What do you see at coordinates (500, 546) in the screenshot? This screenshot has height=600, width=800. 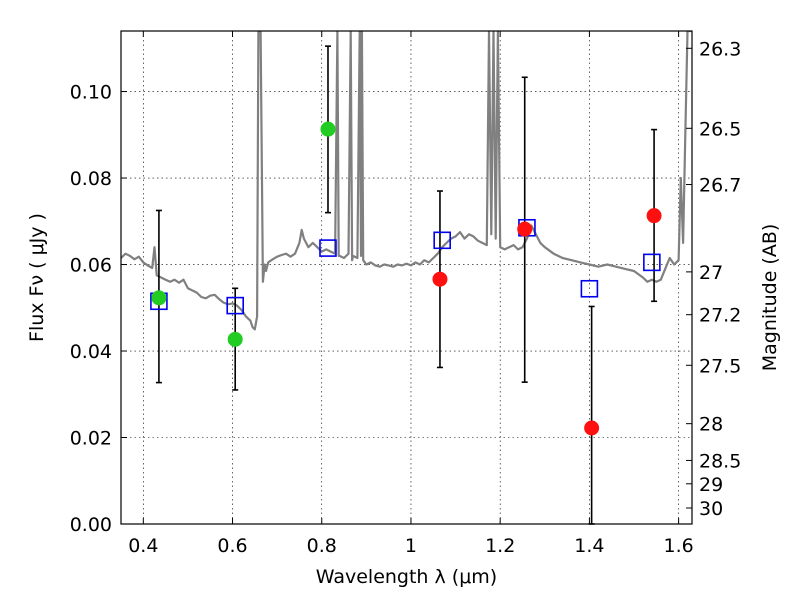 I see `x-tick-label-4: 1.2` at bounding box center [500, 546].